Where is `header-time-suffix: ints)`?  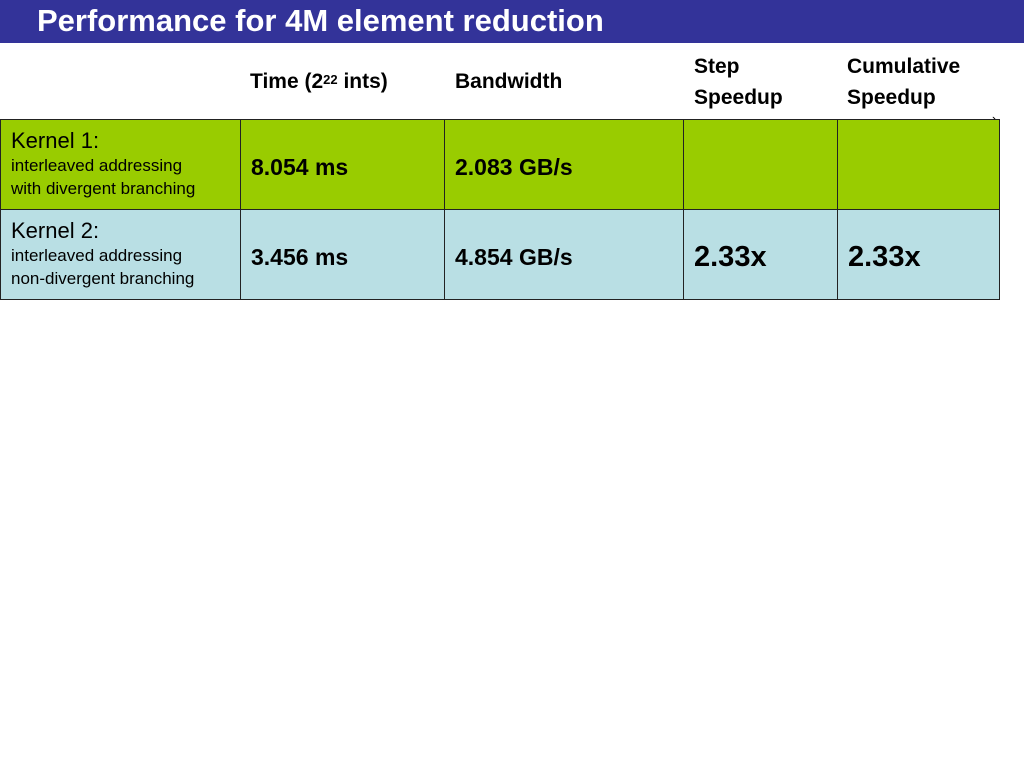 header-time-suffix: ints) is located at coordinates (362, 81).